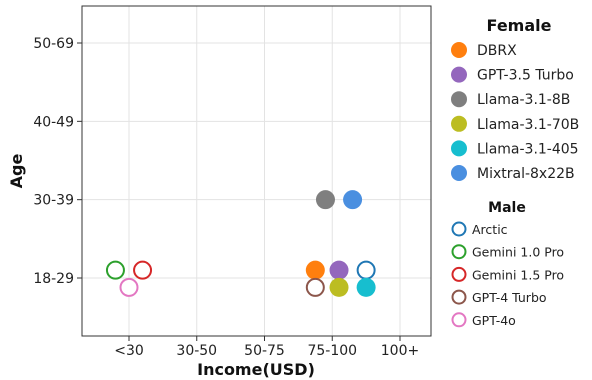  What do you see at coordinates (459, 252) in the screenshot?
I see `legend-marker-gemini-1-0-pro` at bounding box center [459, 252].